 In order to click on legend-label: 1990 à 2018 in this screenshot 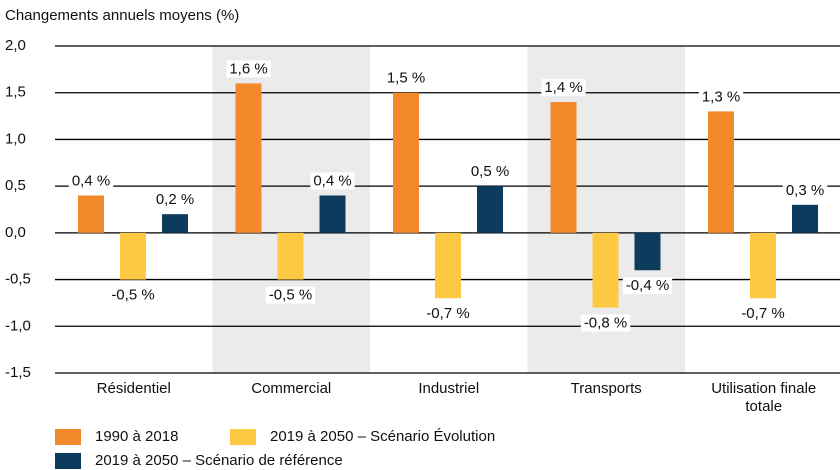, I will do `click(136, 436)`.